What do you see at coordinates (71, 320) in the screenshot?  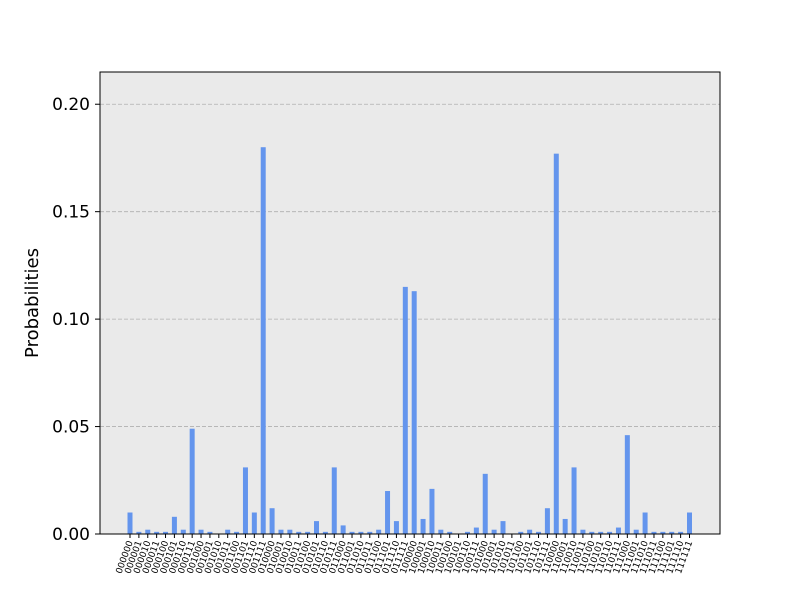 I see `y-tick-label: 0.10` at bounding box center [71, 320].